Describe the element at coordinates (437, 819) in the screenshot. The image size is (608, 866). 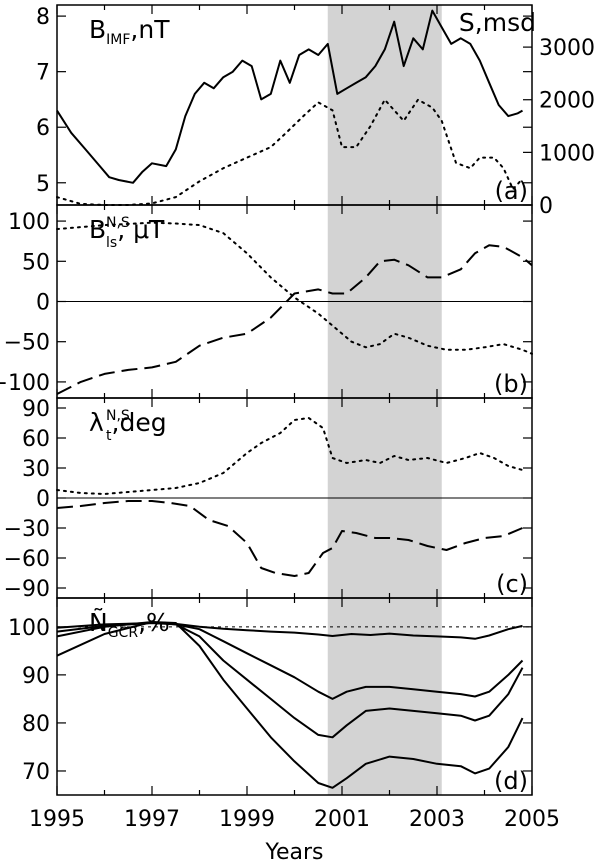
I see `x-tick-label: 2003` at that location.